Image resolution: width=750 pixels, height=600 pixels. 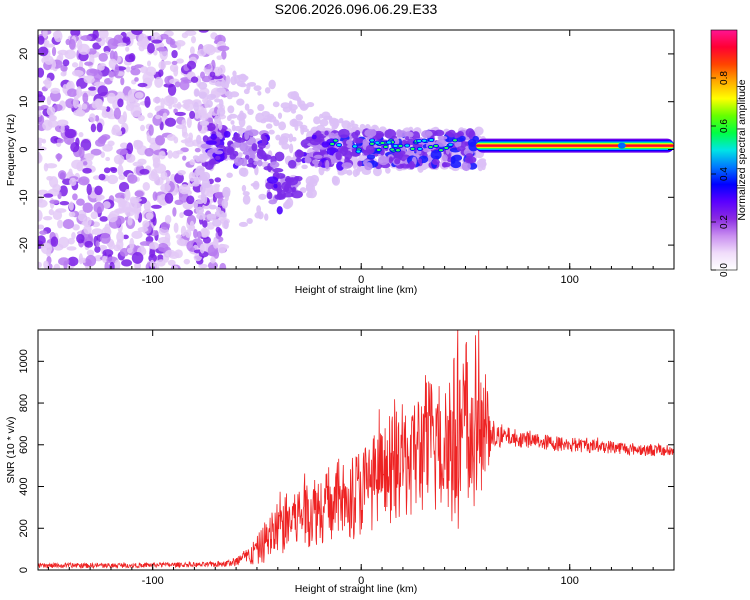 What do you see at coordinates (742, 149) in the screenshot?
I see `colorbar-label: Normalized spectral amplitude` at bounding box center [742, 149].